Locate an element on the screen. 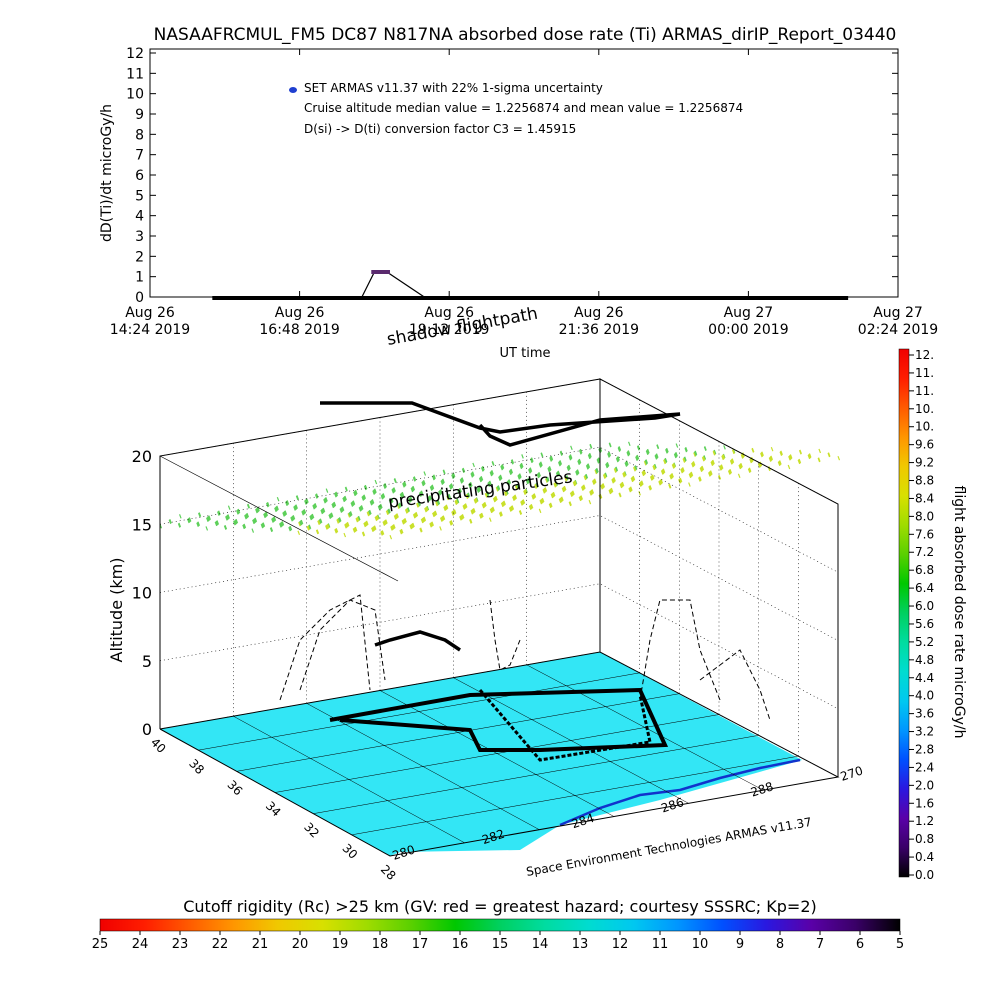 The image size is (1000, 1000). y-tick-label: 10 is located at coordinates (135, 95).